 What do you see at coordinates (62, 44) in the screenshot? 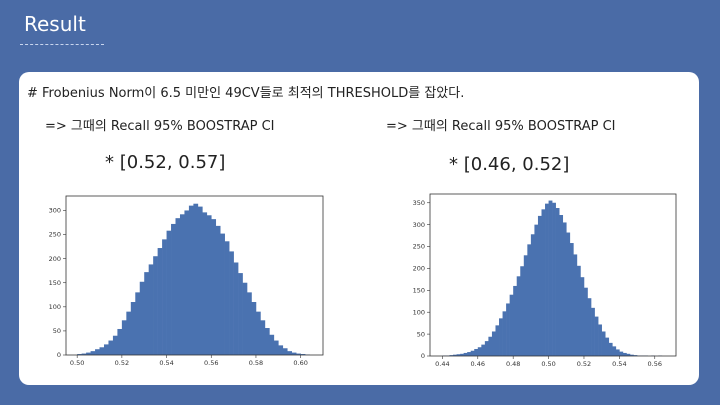
I see `title-underline` at bounding box center [62, 44].